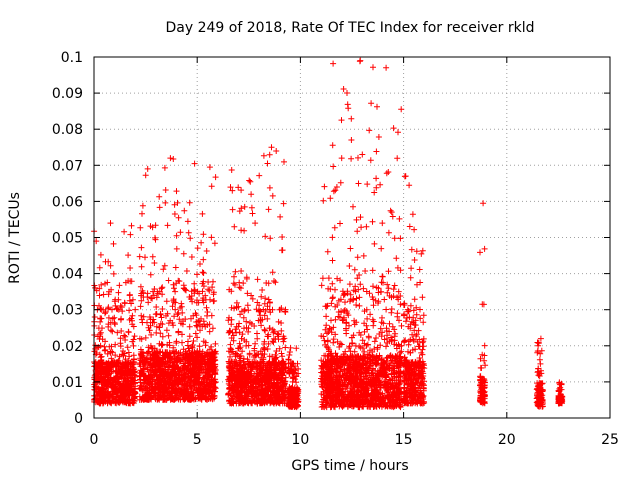 The width and height of the screenshot is (640, 480). I want to click on y-tick-label: 0, so click(78, 419).